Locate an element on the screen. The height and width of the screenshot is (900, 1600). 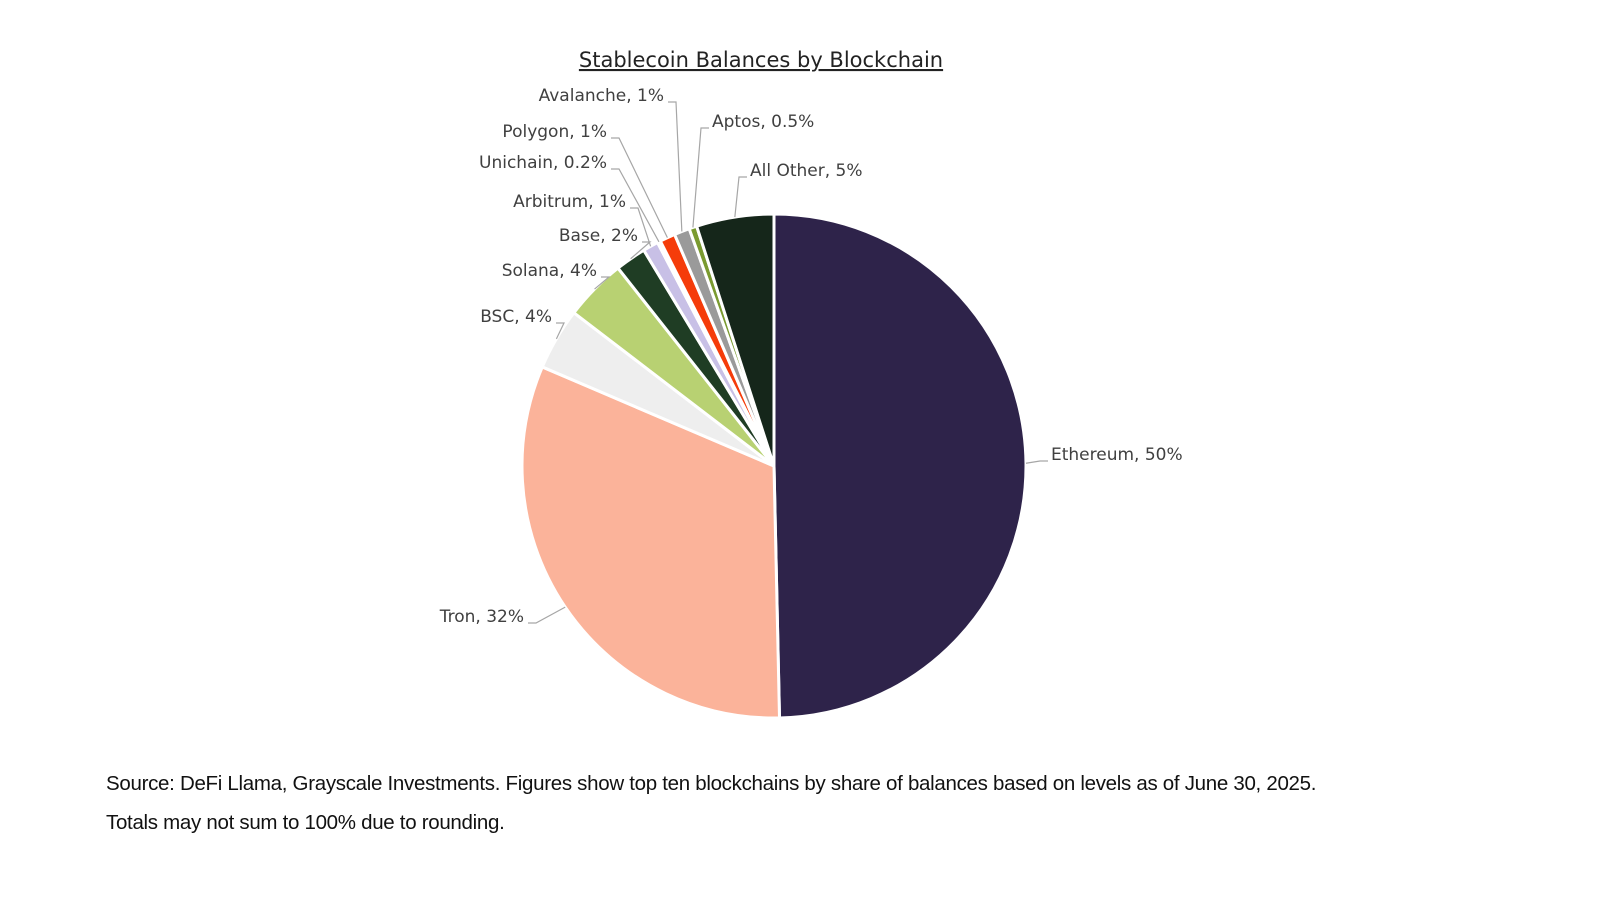
data-label: Polygon, 1% is located at coordinates (554, 132).